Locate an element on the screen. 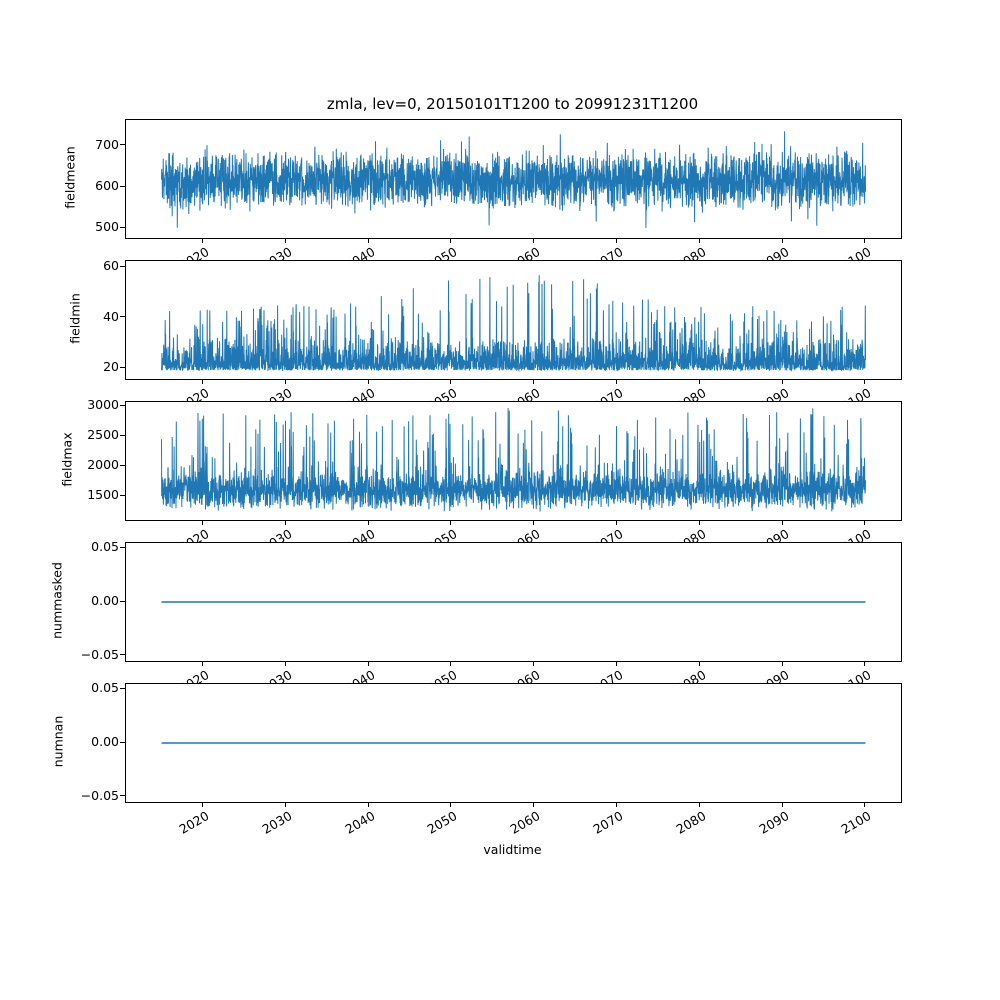 This screenshot has height=1000, width=1000. y-tick-label: 600 is located at coordinates (107, 186).